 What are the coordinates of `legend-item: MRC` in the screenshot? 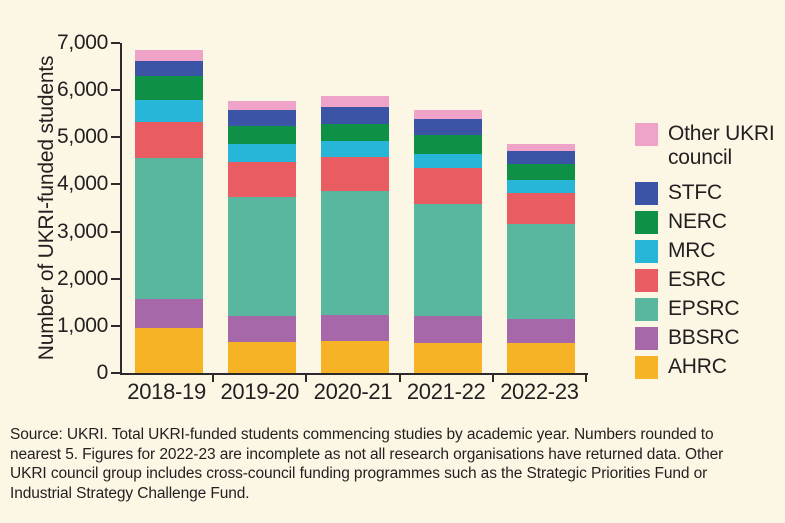 It's located at (710, 251).